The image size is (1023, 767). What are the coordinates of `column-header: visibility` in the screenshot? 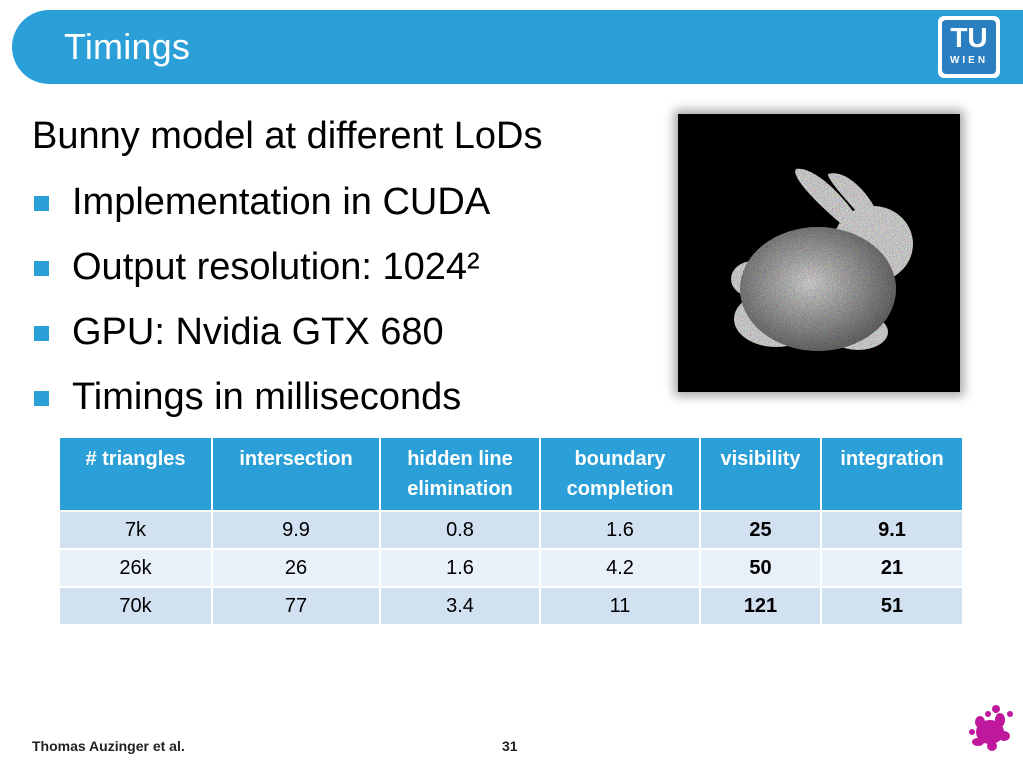 It's located at (760, 474).